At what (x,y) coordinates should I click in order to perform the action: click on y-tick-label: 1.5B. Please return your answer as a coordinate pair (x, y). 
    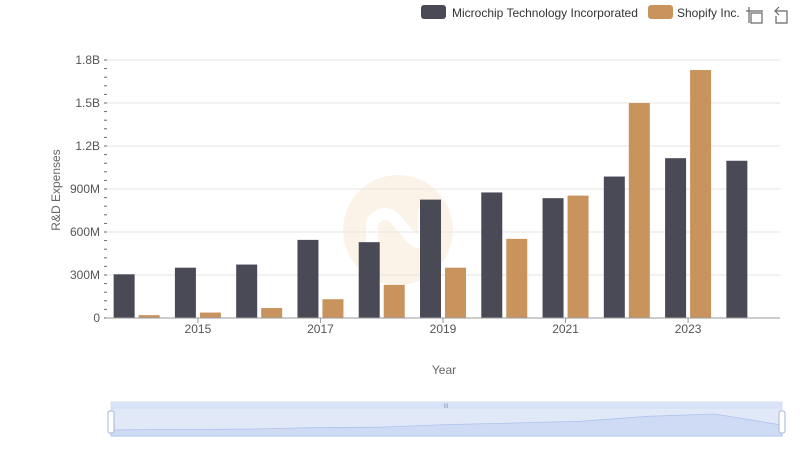
    Looking at the image, I should click on (87, 103).